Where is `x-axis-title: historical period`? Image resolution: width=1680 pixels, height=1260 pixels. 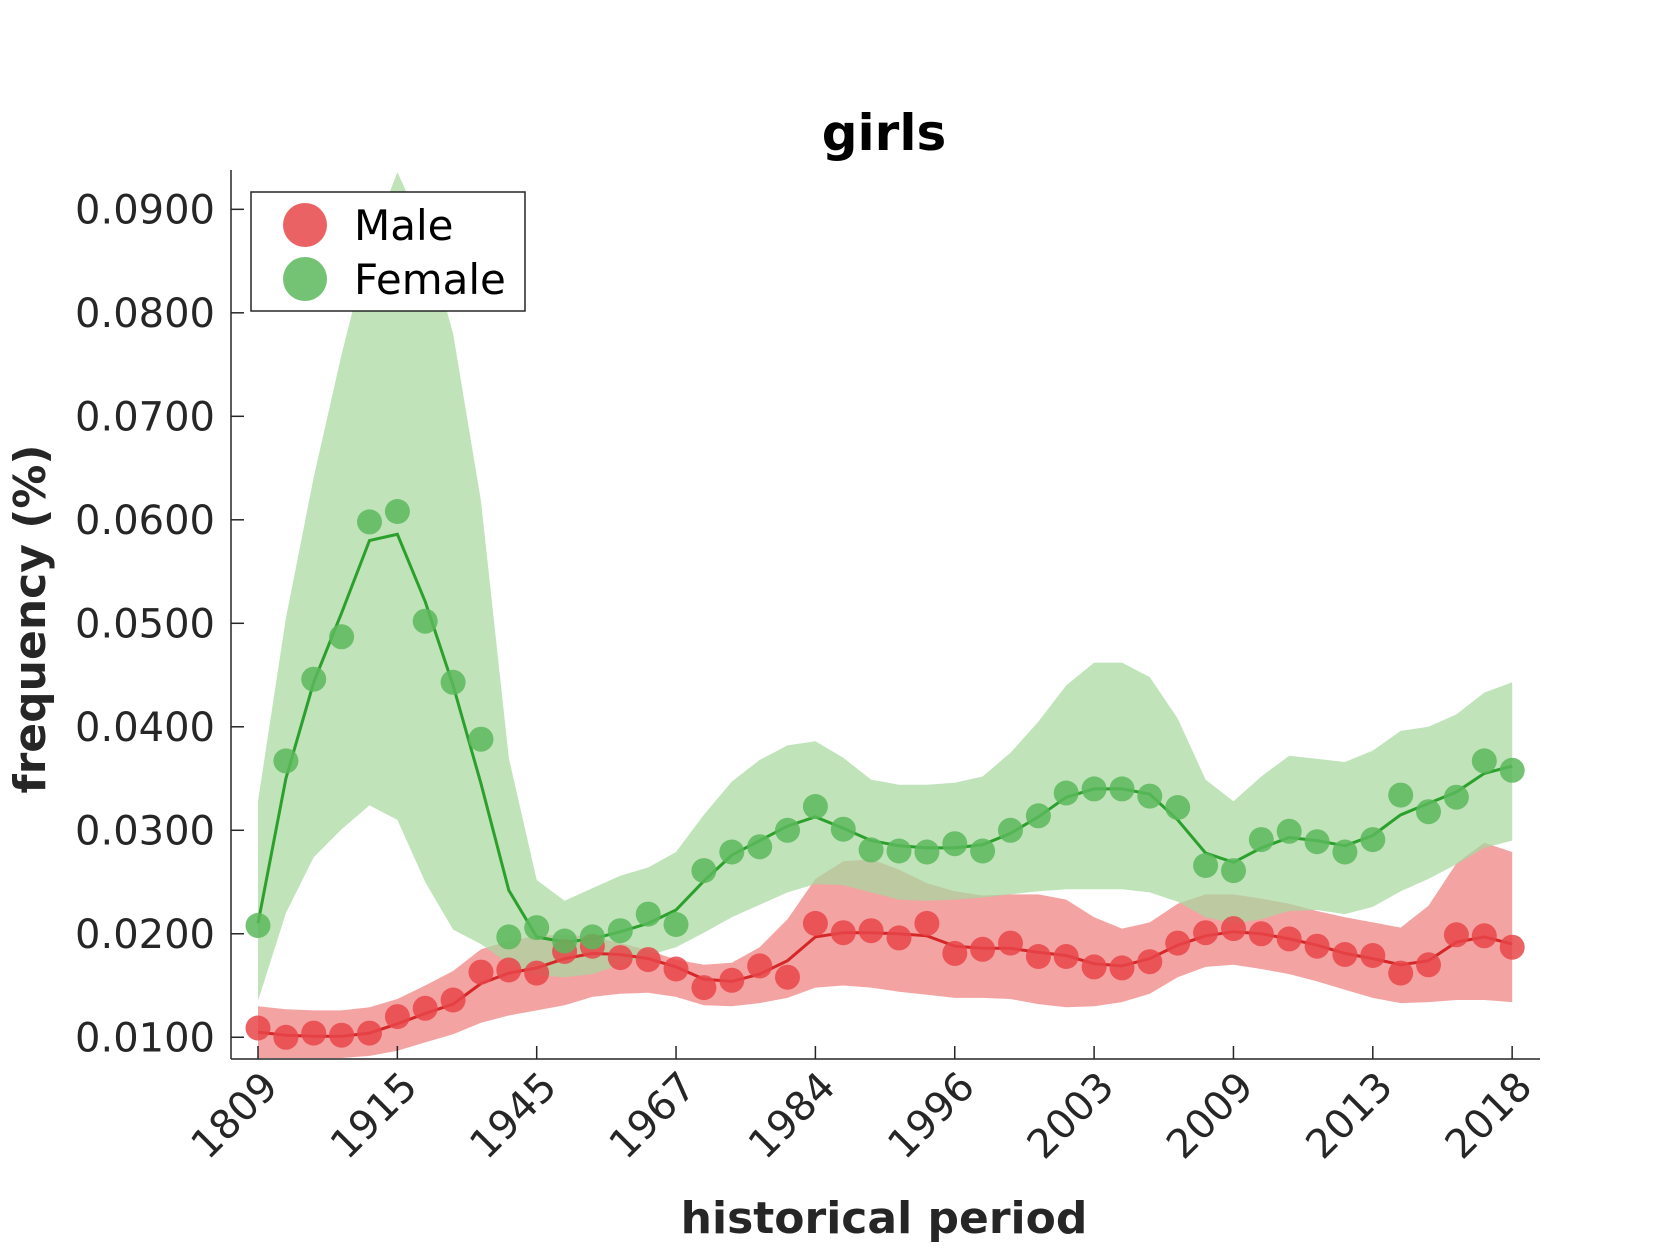
x-axis-title: historical period is located at coordinates (884, 1218).